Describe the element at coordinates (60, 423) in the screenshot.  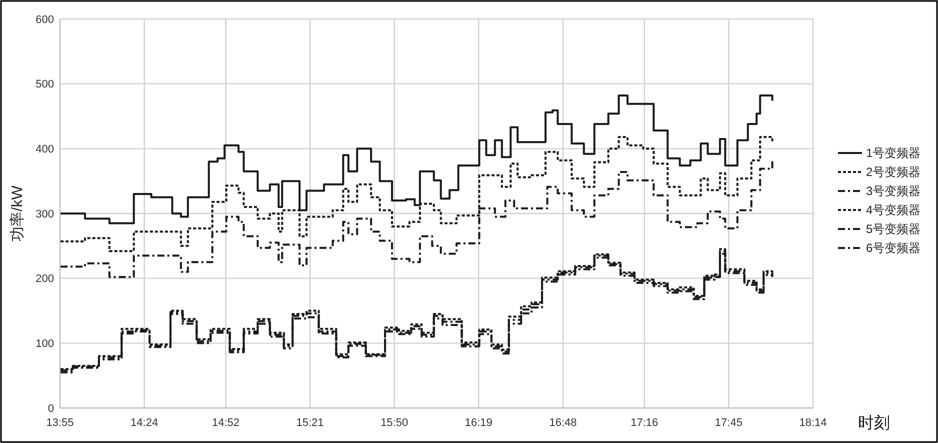
I see `x-tick-label: 13:55` at that location.